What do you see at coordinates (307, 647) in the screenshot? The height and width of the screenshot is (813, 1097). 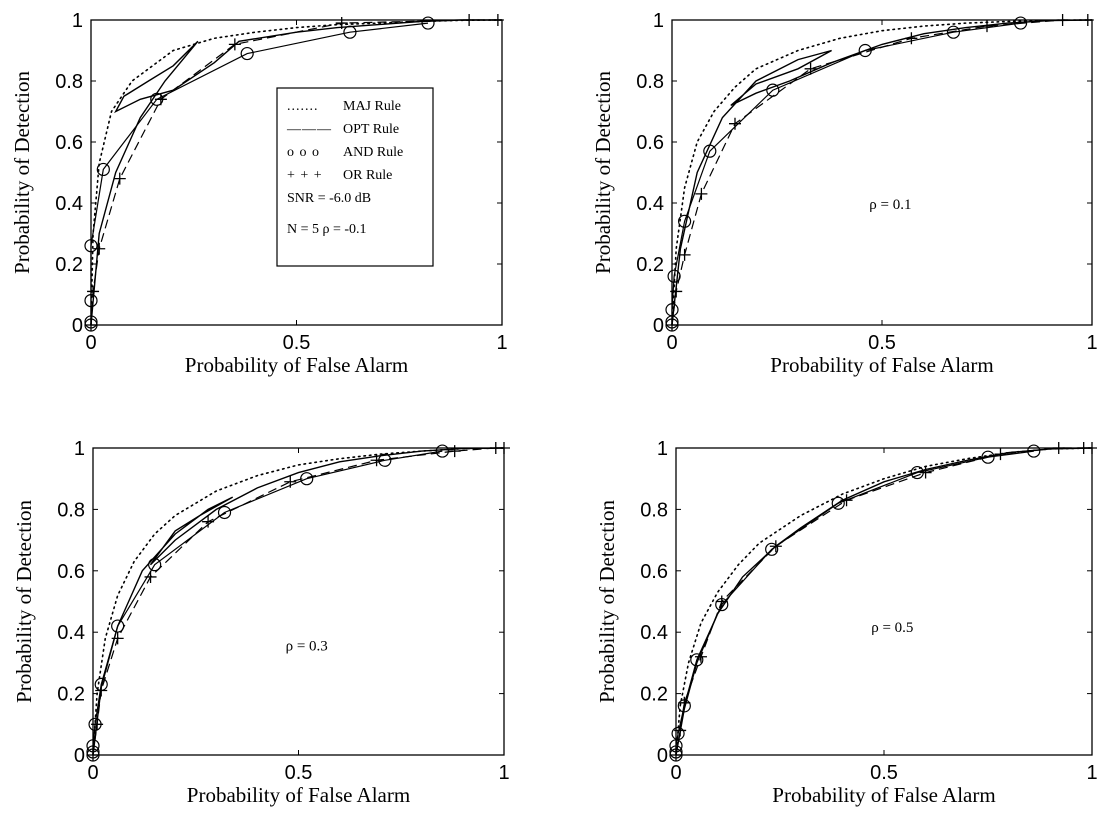 I see `rho-annotation: ρ = 0.3` at bounding box center [307, 647].